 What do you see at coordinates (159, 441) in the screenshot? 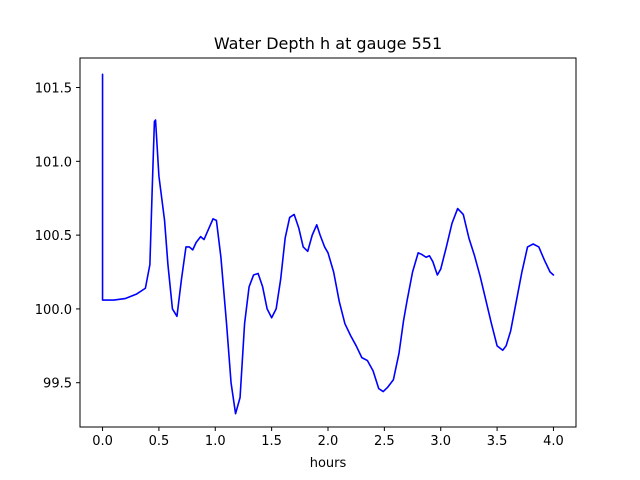
I see `x-tick-label: 0.5` at bounding box center [159, 441].